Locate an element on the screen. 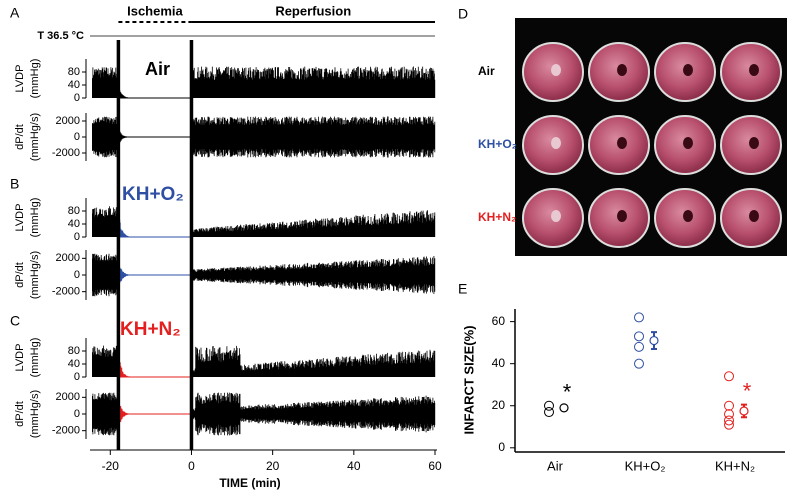  temperature-label: T 36.5 °C is located at coordinates (60, 36).